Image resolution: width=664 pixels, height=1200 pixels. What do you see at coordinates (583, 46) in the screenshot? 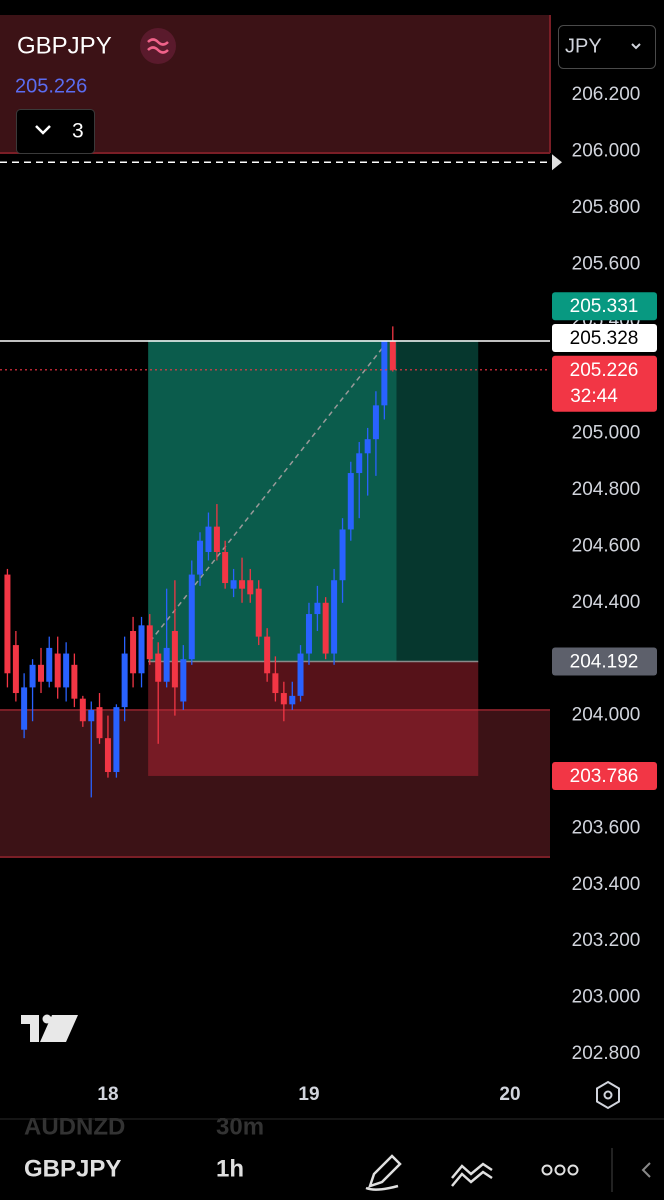
I see `currency: JPY` at bounding box center [583, 46].